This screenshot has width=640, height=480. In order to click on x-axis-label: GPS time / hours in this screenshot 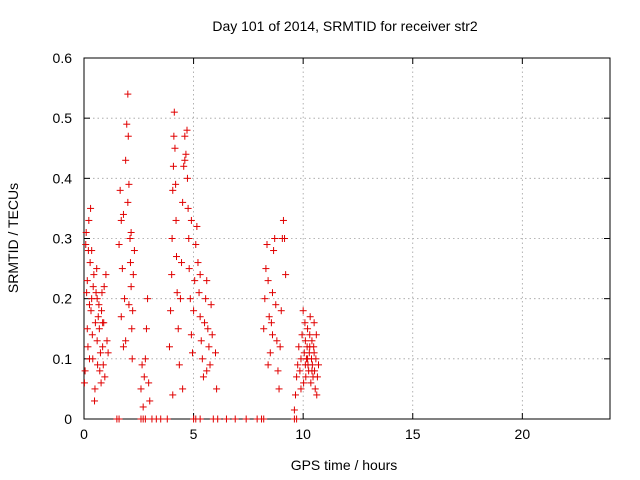, I will do `click(344, 465)`.